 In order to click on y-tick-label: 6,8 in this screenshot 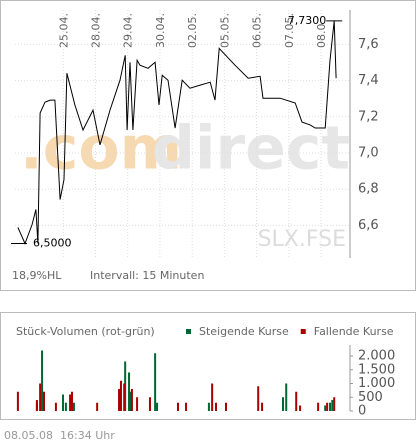, I will do `click(368, 189)`.